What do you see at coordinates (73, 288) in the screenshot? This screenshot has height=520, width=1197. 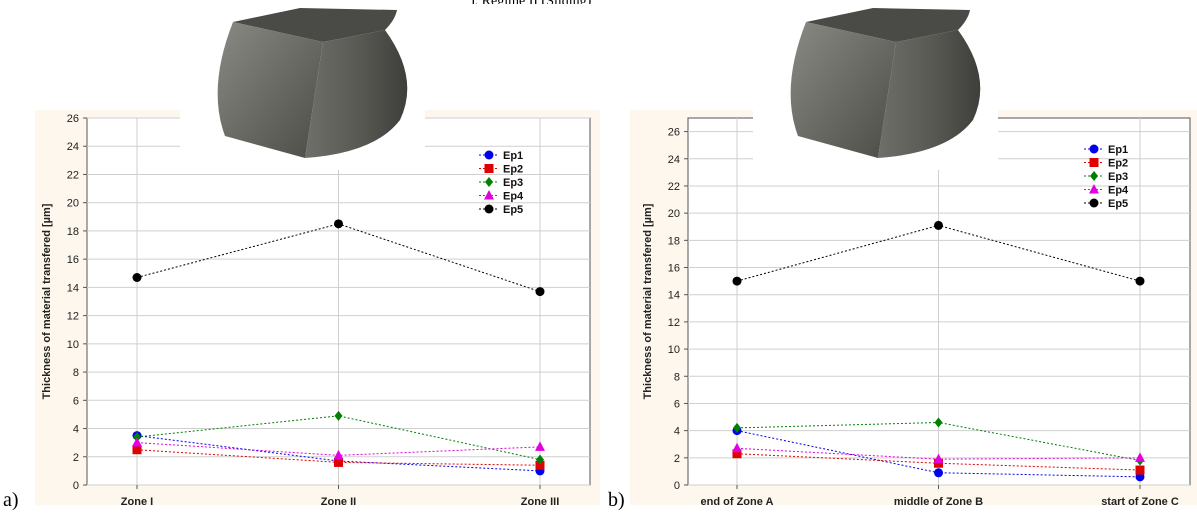 I see `chart-a-ytick-label: 14` at bounding box center [73, 288].